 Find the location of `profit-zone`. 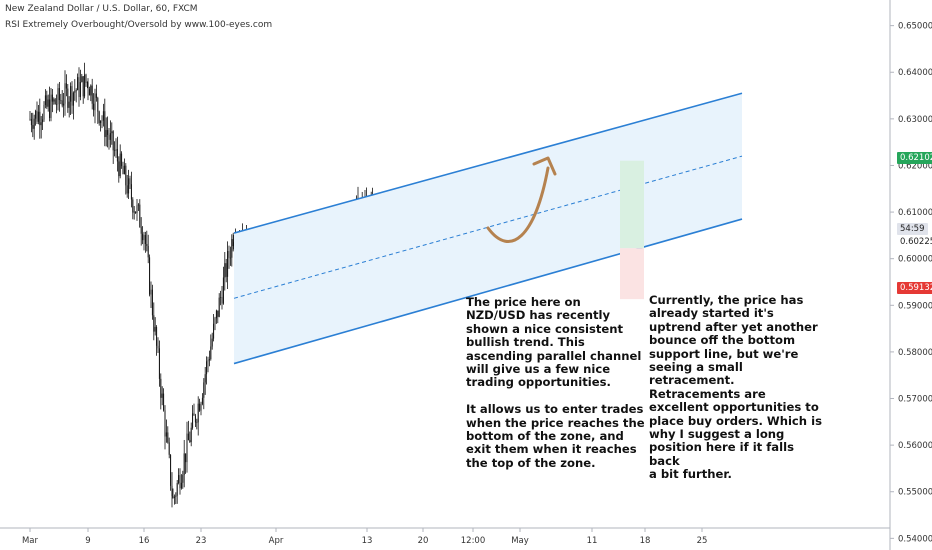

profit-zone is located at coordinates (632, 204).